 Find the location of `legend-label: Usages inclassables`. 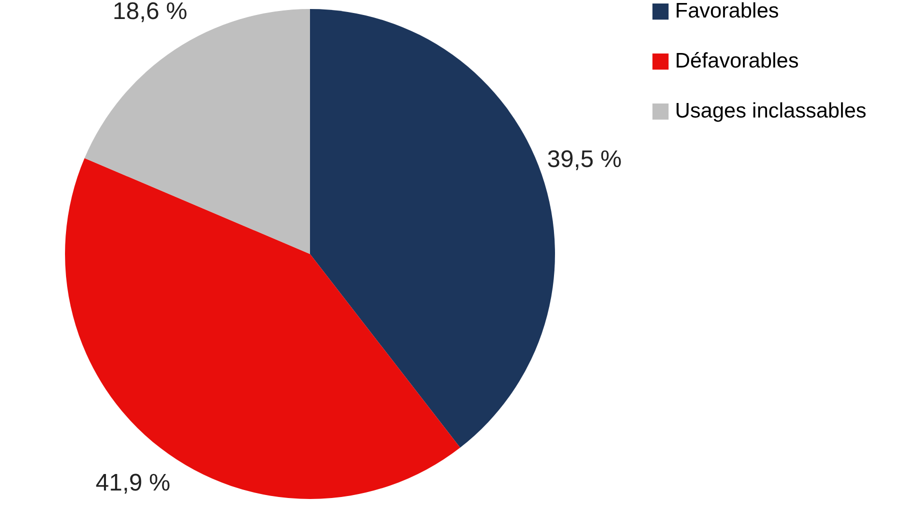

legend-label: Usages inclassables is located at coordinates (770, 111).